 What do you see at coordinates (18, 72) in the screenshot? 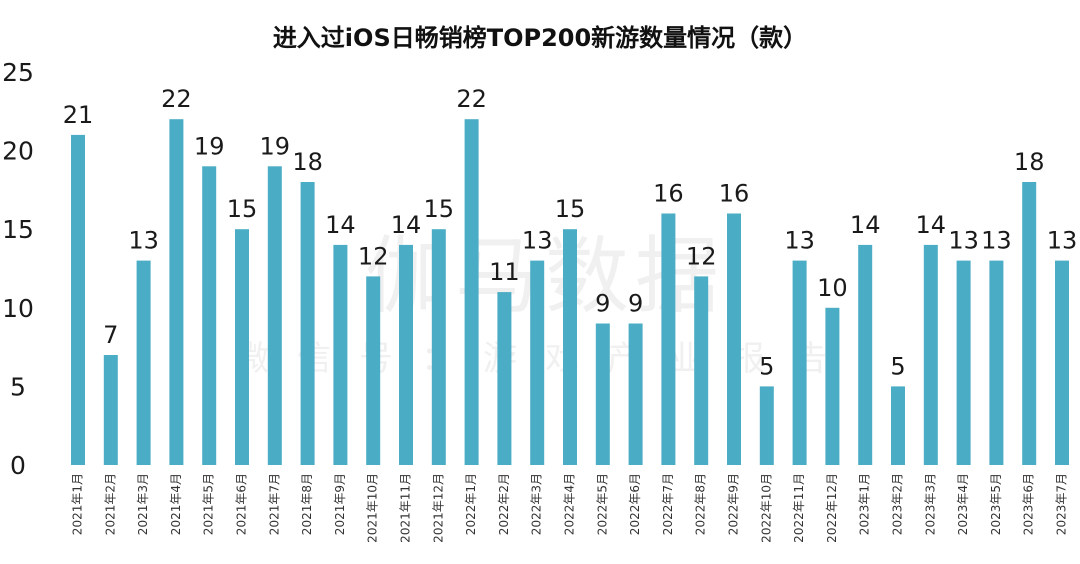
I see `y-tick-label: 25` at bounding box center [18, 72].